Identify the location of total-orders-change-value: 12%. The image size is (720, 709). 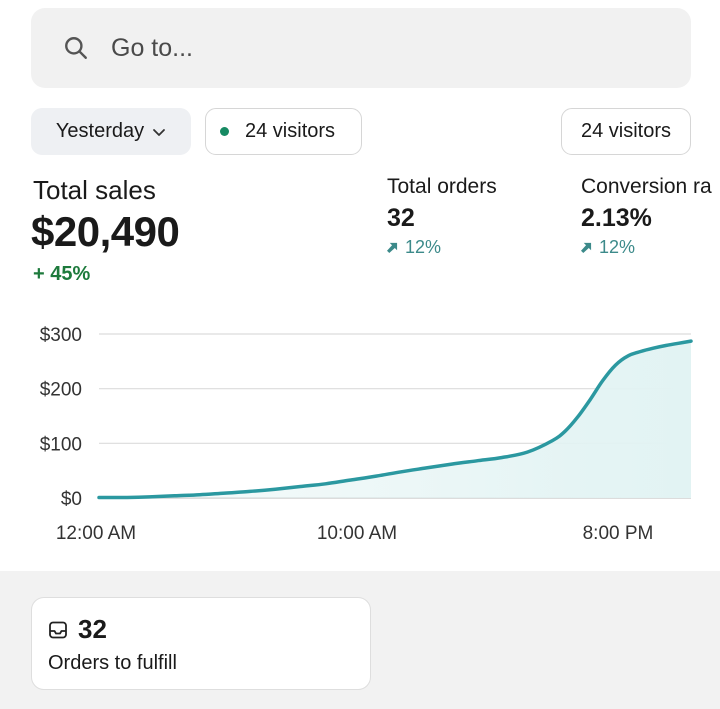
(423, 247).